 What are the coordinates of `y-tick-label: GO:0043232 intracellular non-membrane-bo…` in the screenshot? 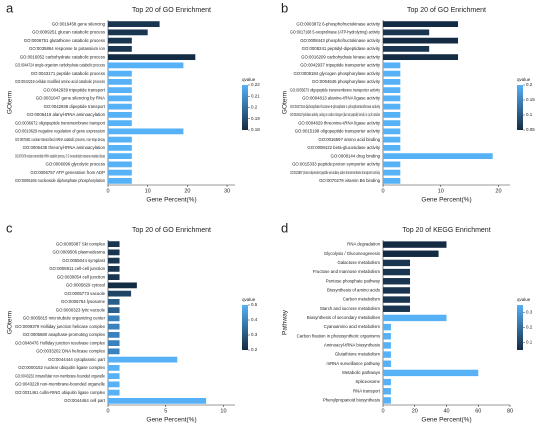 It's located at (60, 375).